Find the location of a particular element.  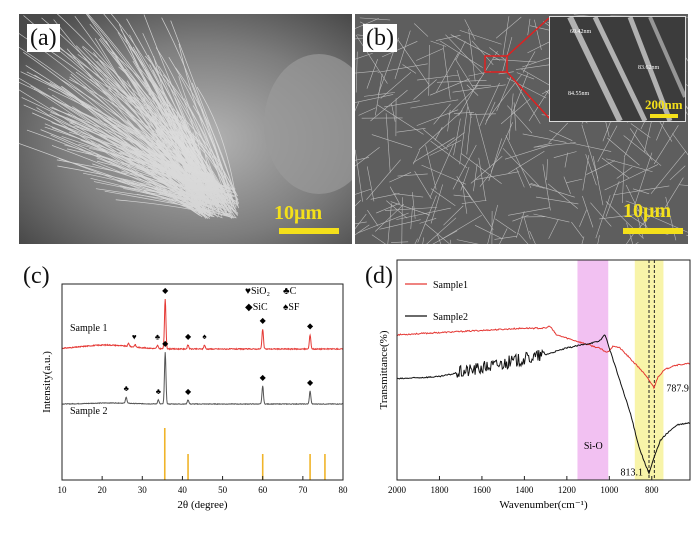

xrd-xtick-label: 60 is located at coordinates (263, 490).